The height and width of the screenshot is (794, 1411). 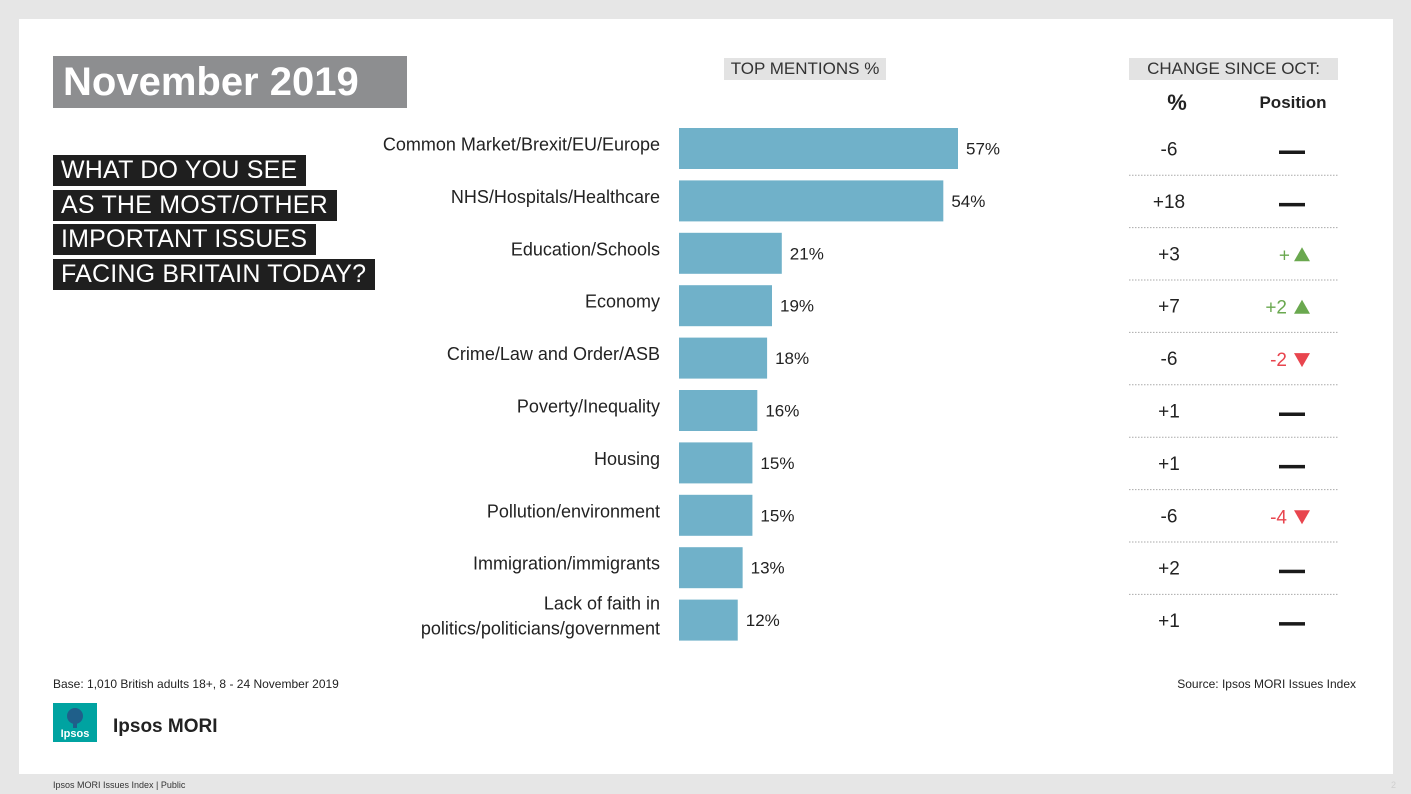 I want to click on bar-value-label: 19%, so click(x=797, y=306).